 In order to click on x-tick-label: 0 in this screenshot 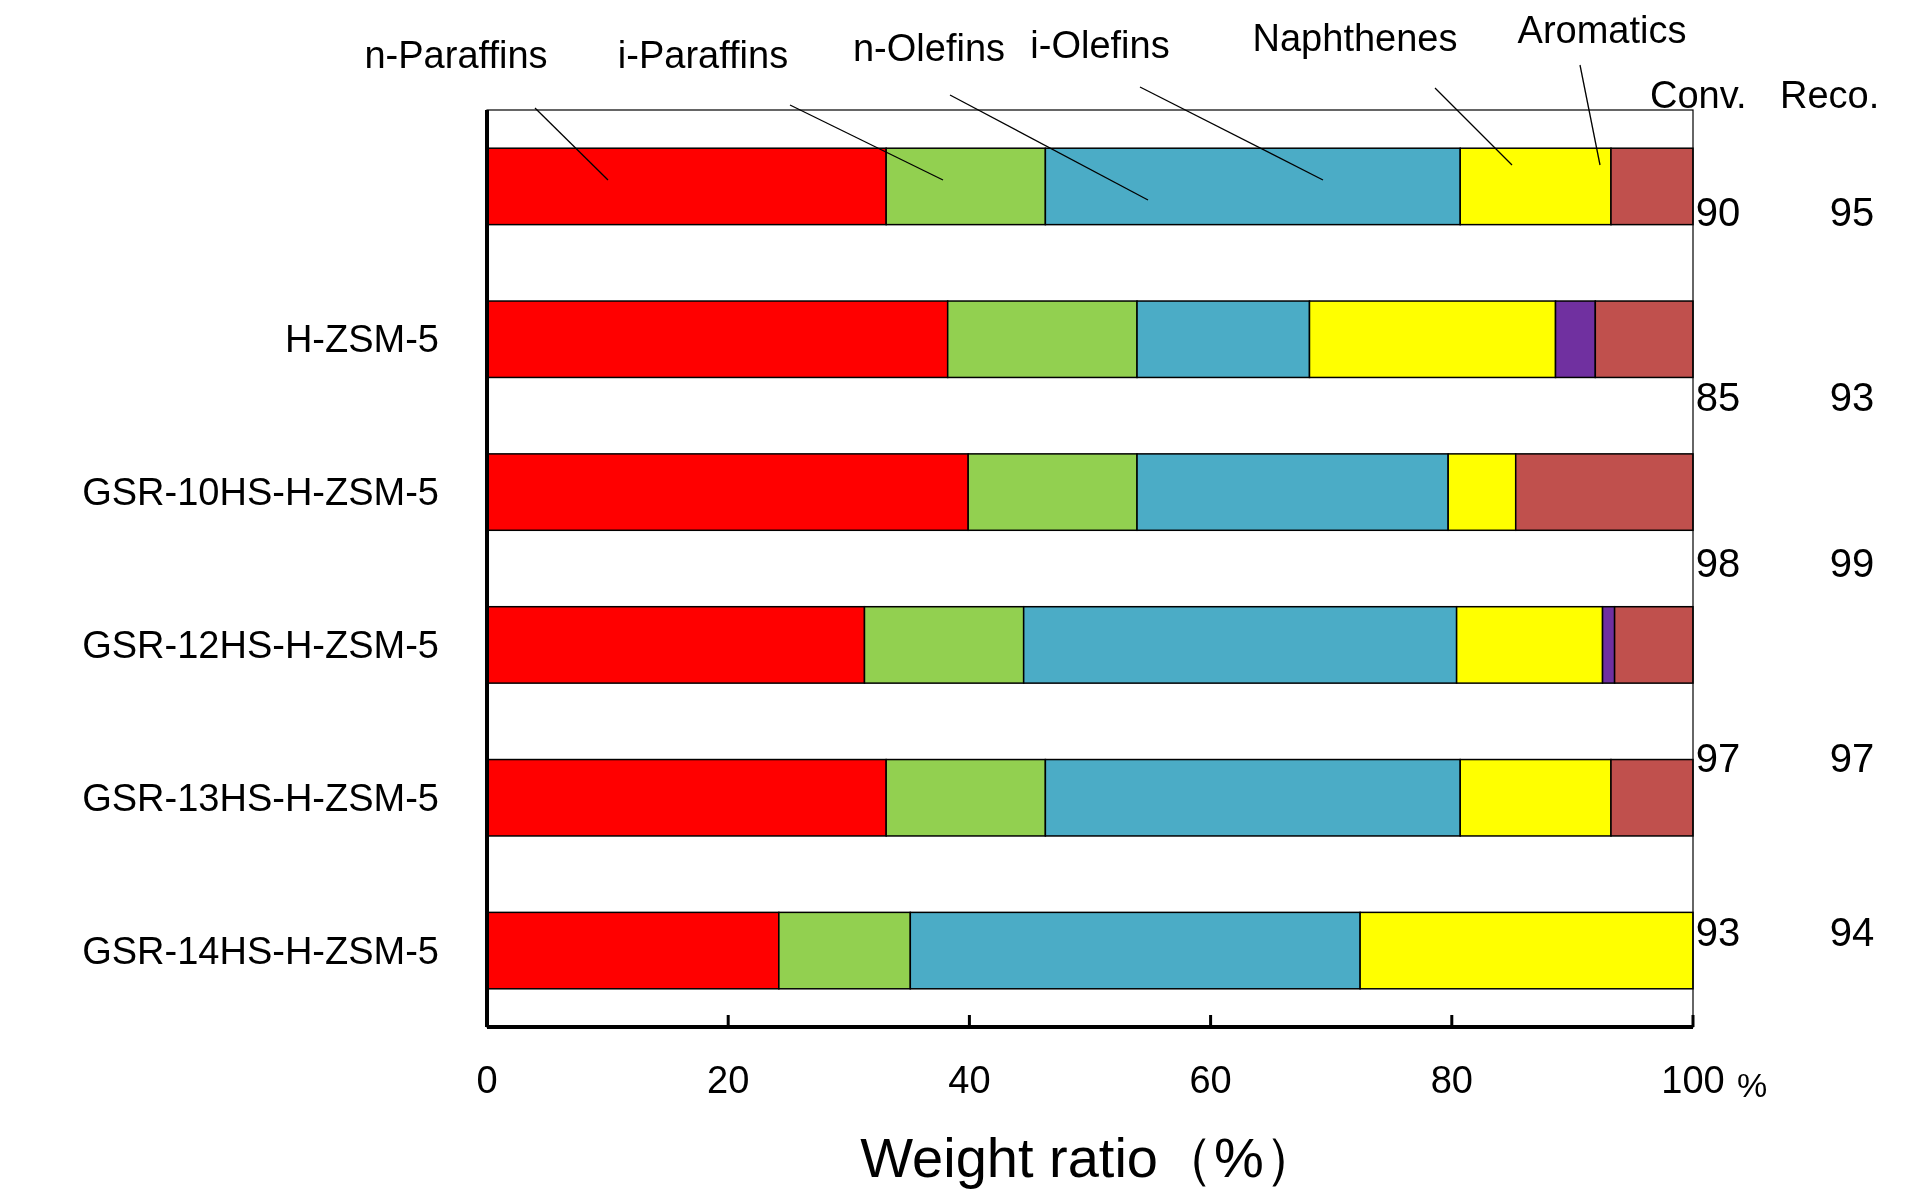, I will do `click(487, 1080)`.